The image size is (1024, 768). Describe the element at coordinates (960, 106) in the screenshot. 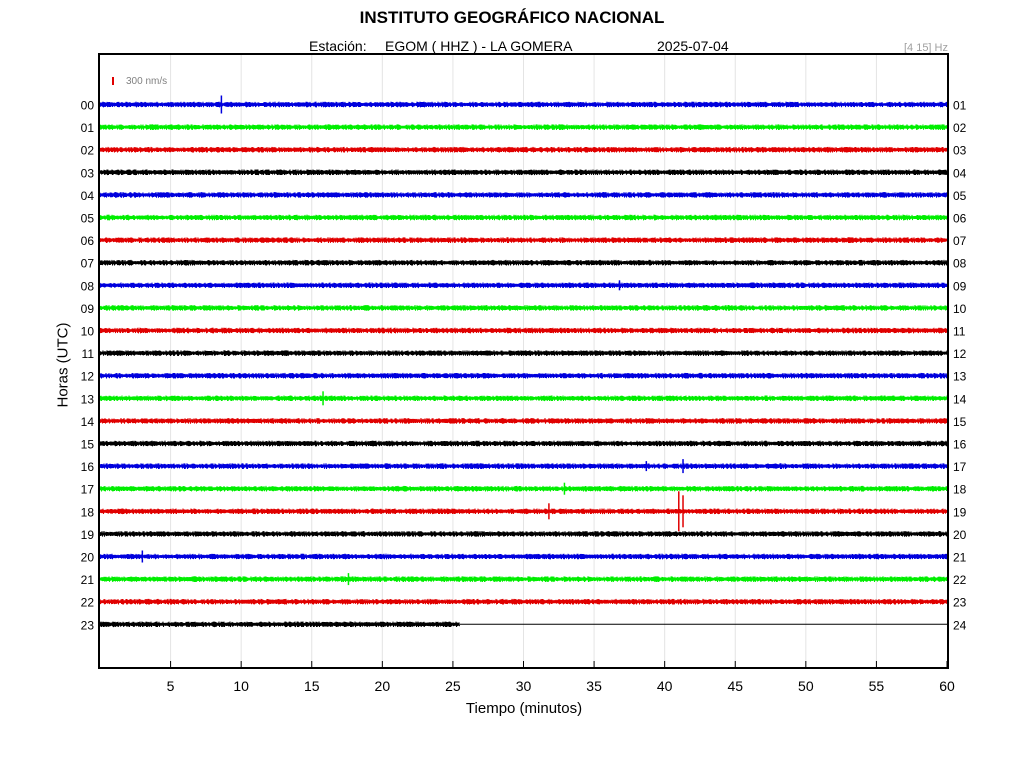

I see `hour-label-right: 01` at that location.